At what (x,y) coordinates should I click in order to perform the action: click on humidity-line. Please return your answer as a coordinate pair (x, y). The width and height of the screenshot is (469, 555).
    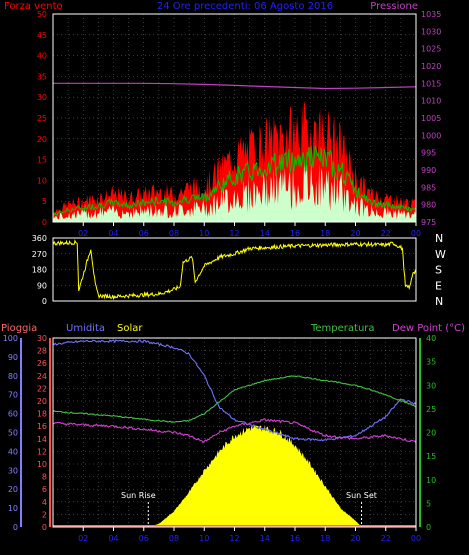
    Looking at the image, I should click on (234, 390).